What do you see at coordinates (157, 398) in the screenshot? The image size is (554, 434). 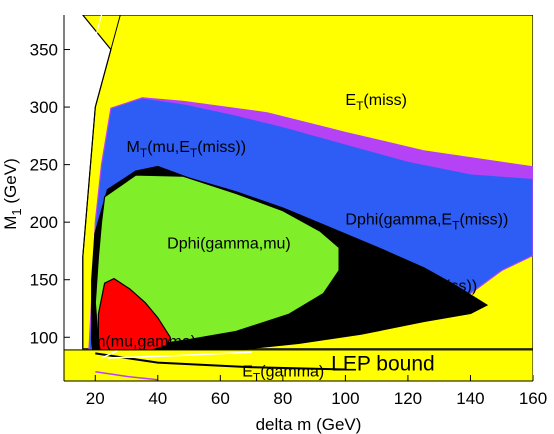 I see `x-tick-label: 40` at bounding box center [157, 398].